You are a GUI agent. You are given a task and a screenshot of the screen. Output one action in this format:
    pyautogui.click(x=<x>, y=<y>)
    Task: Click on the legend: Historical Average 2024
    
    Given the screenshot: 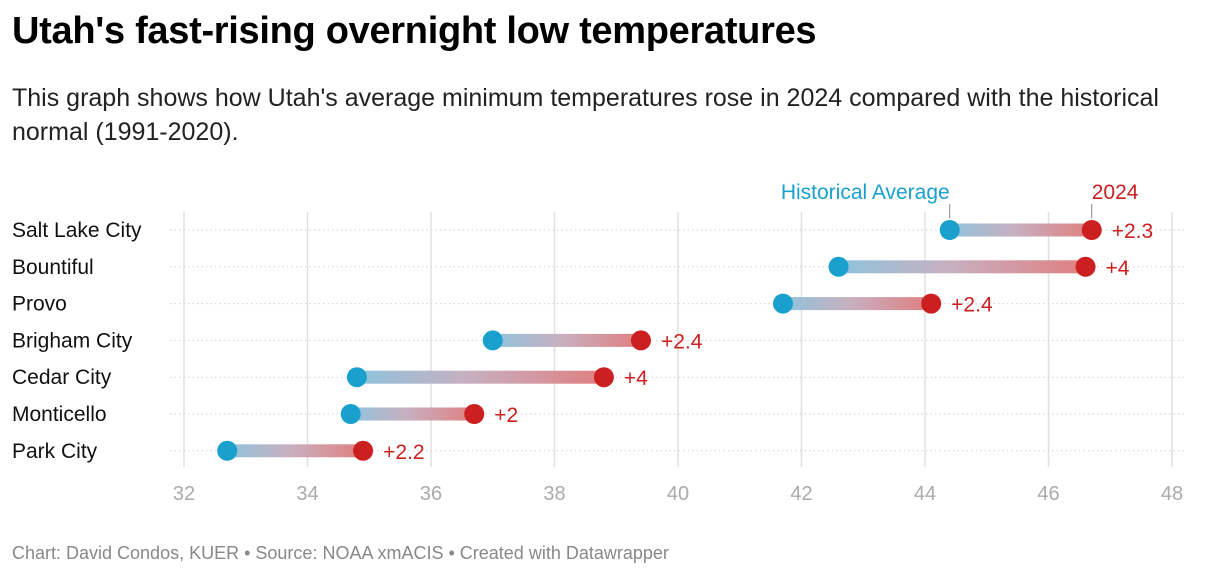 What is the action you would take?
    pyautogui.click(x=960, y=199)
    